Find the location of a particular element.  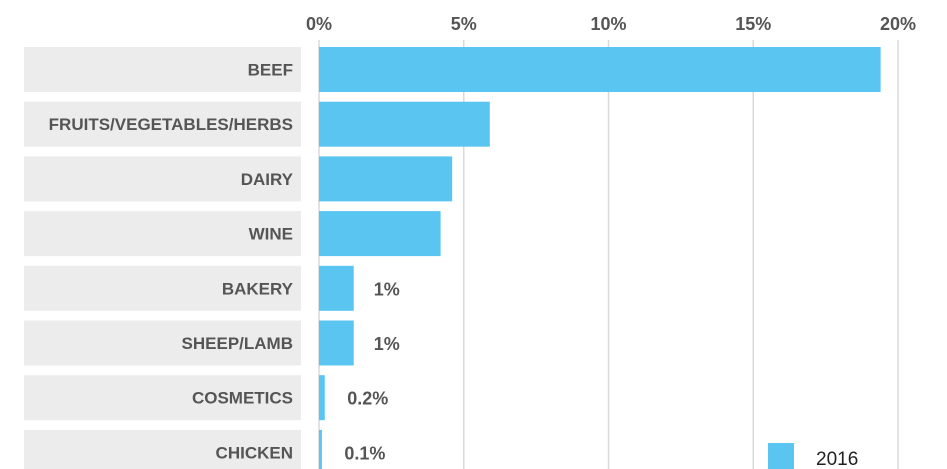

category-label: SHEEP/LAMB is located at coordinates (237, 343).